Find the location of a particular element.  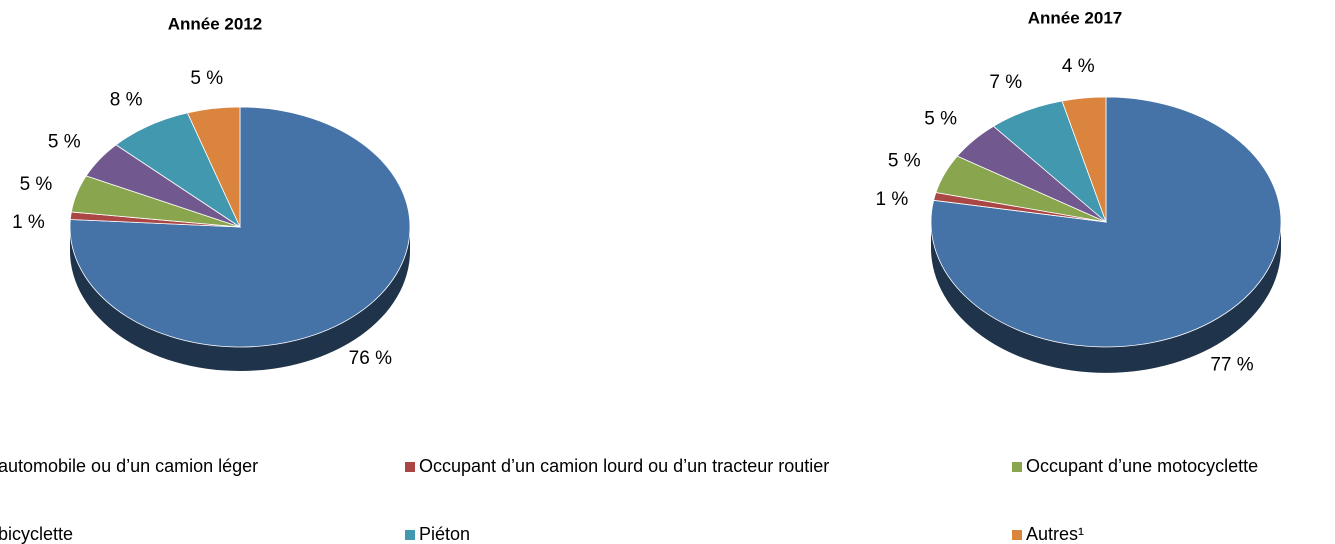

chart-title: Année 2017 is located at coordinates (1075, 17).